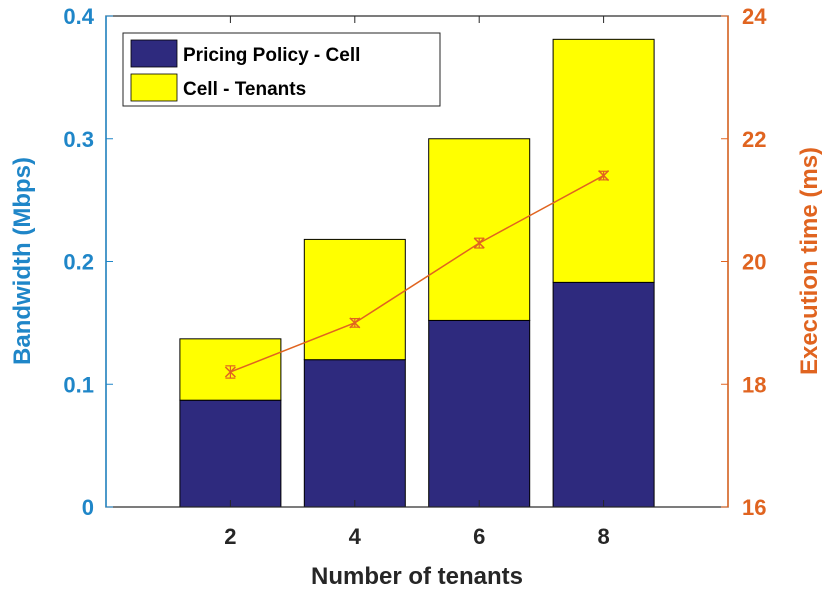  Describe the element at coordinates (754, 262) in the screenshot. I see `right-tick-label: 20` at that location.